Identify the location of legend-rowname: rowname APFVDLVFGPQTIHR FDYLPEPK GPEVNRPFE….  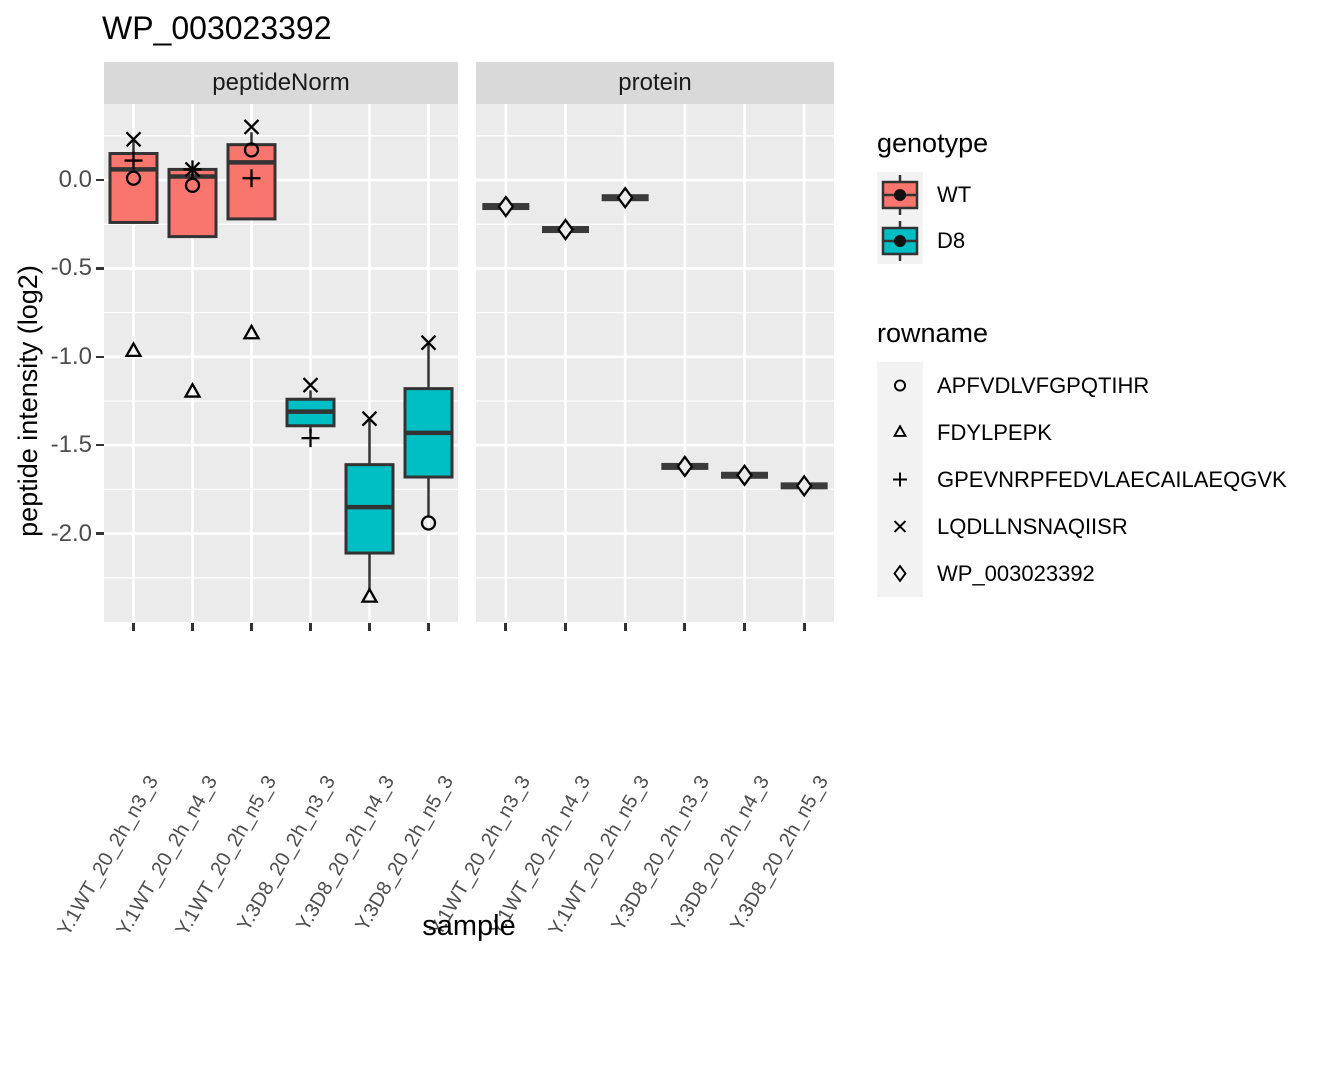
(1082, 457).